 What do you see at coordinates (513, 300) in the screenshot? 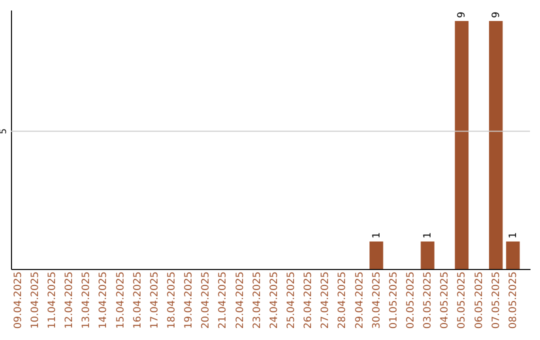
I see `x-tick-label: 08.05.2025` at bounding box center [513, 300].